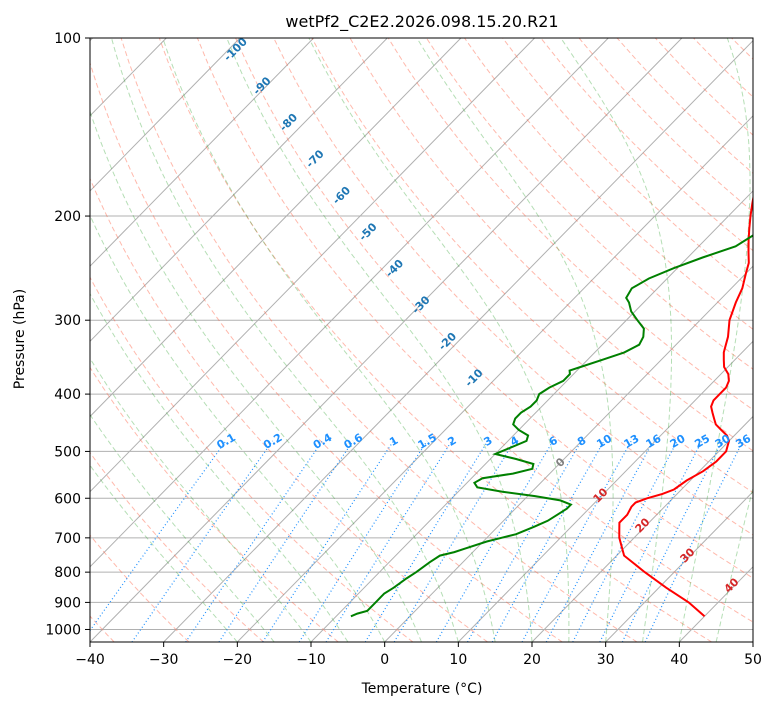 This screenshot has width=775, height=708. I want to click on y-tick-label: 500, so click(67, 452).